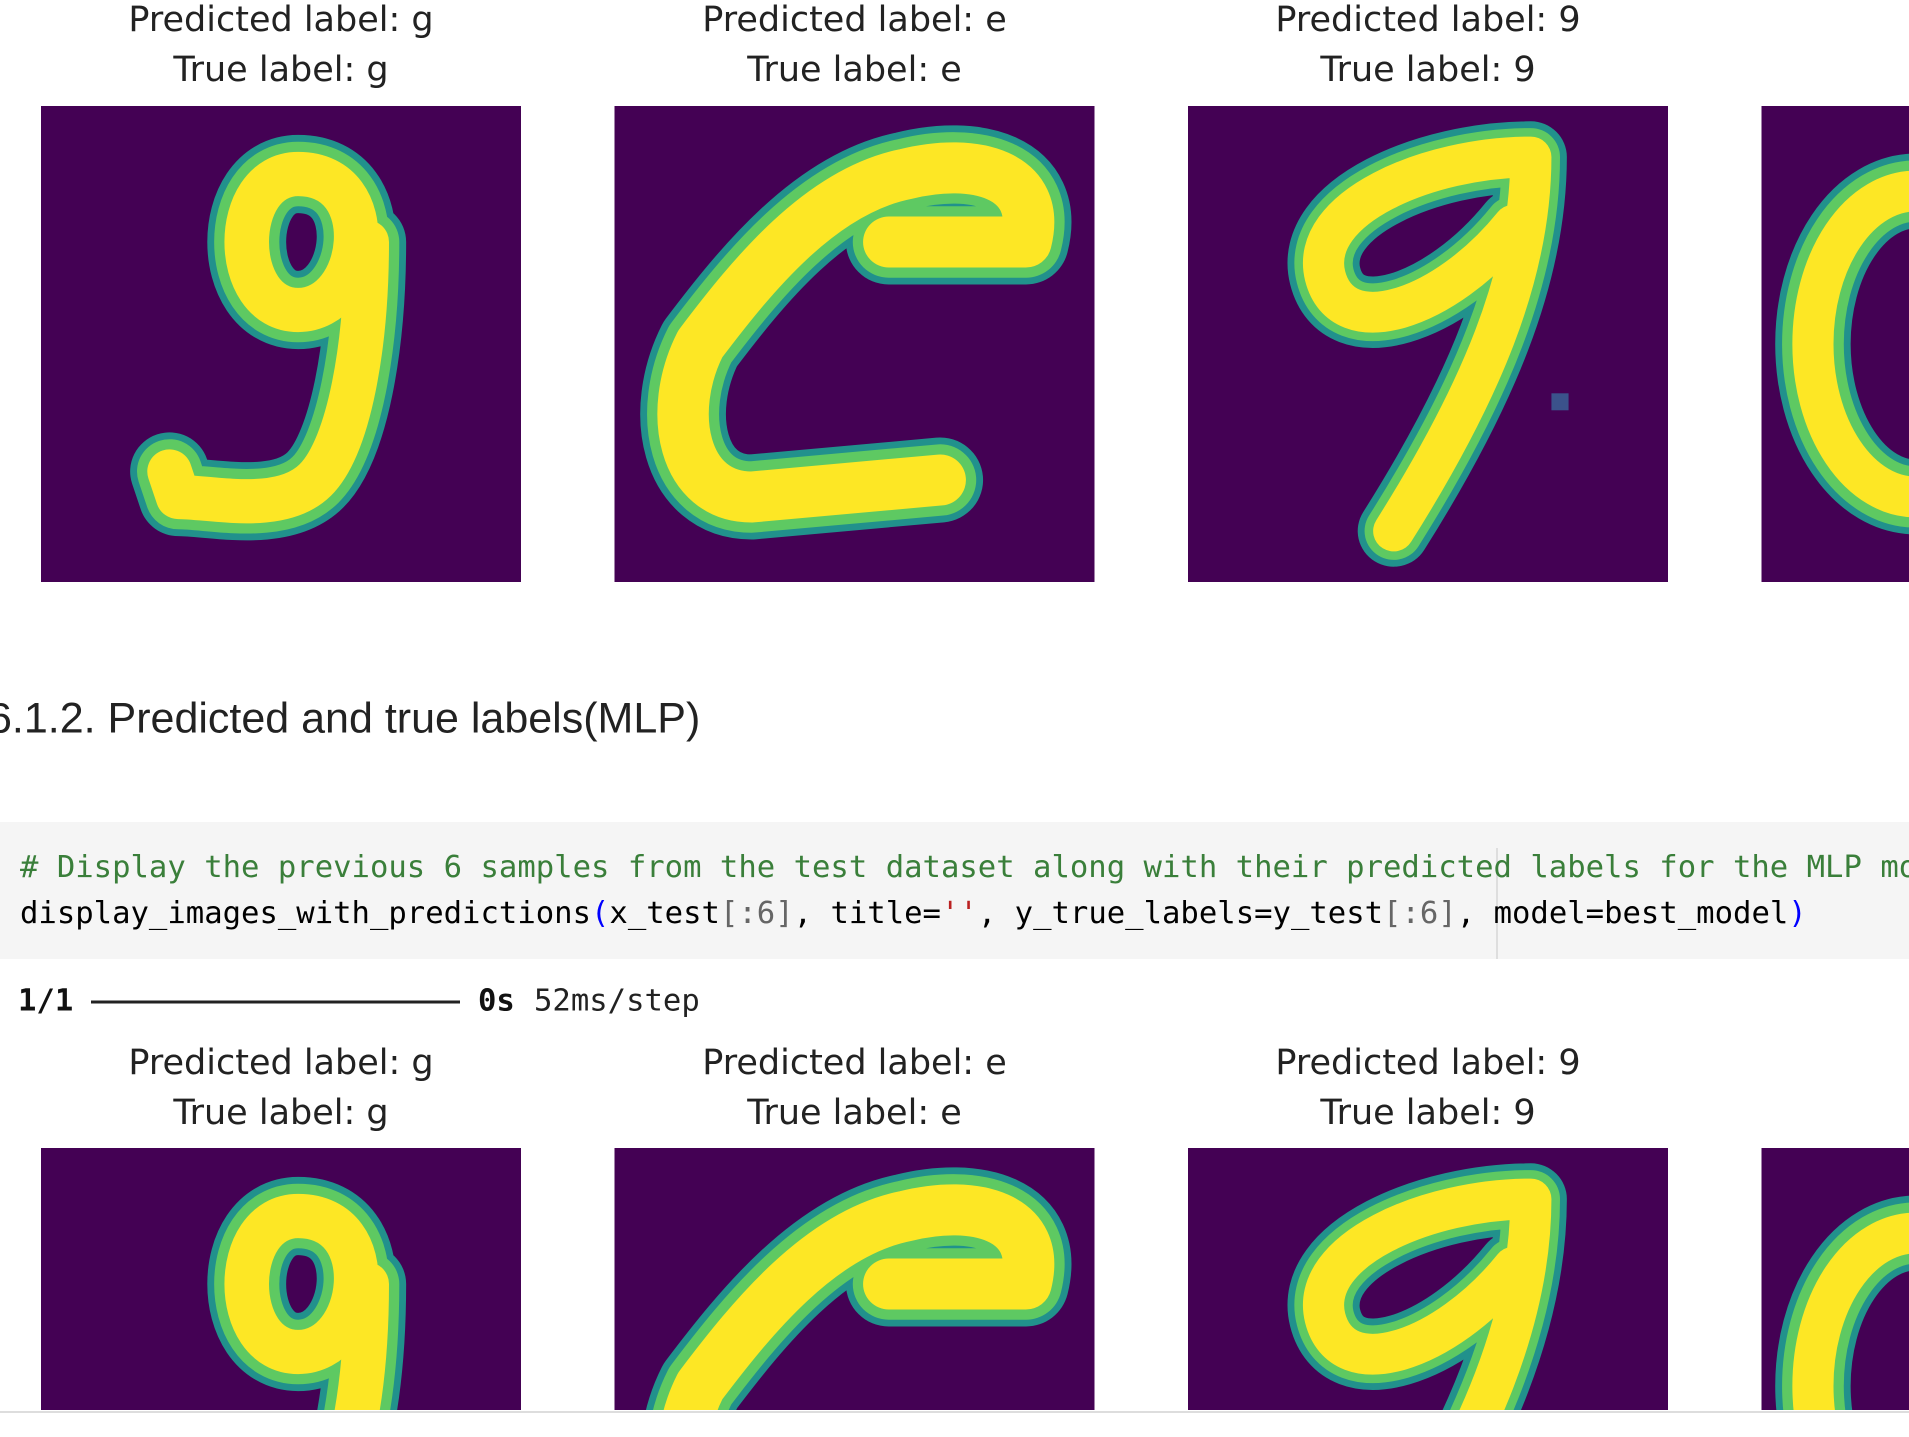 Image resolution: width=1909 pixels, height=1437 pixels. I want to click on code-token: (, so click(600, 913).